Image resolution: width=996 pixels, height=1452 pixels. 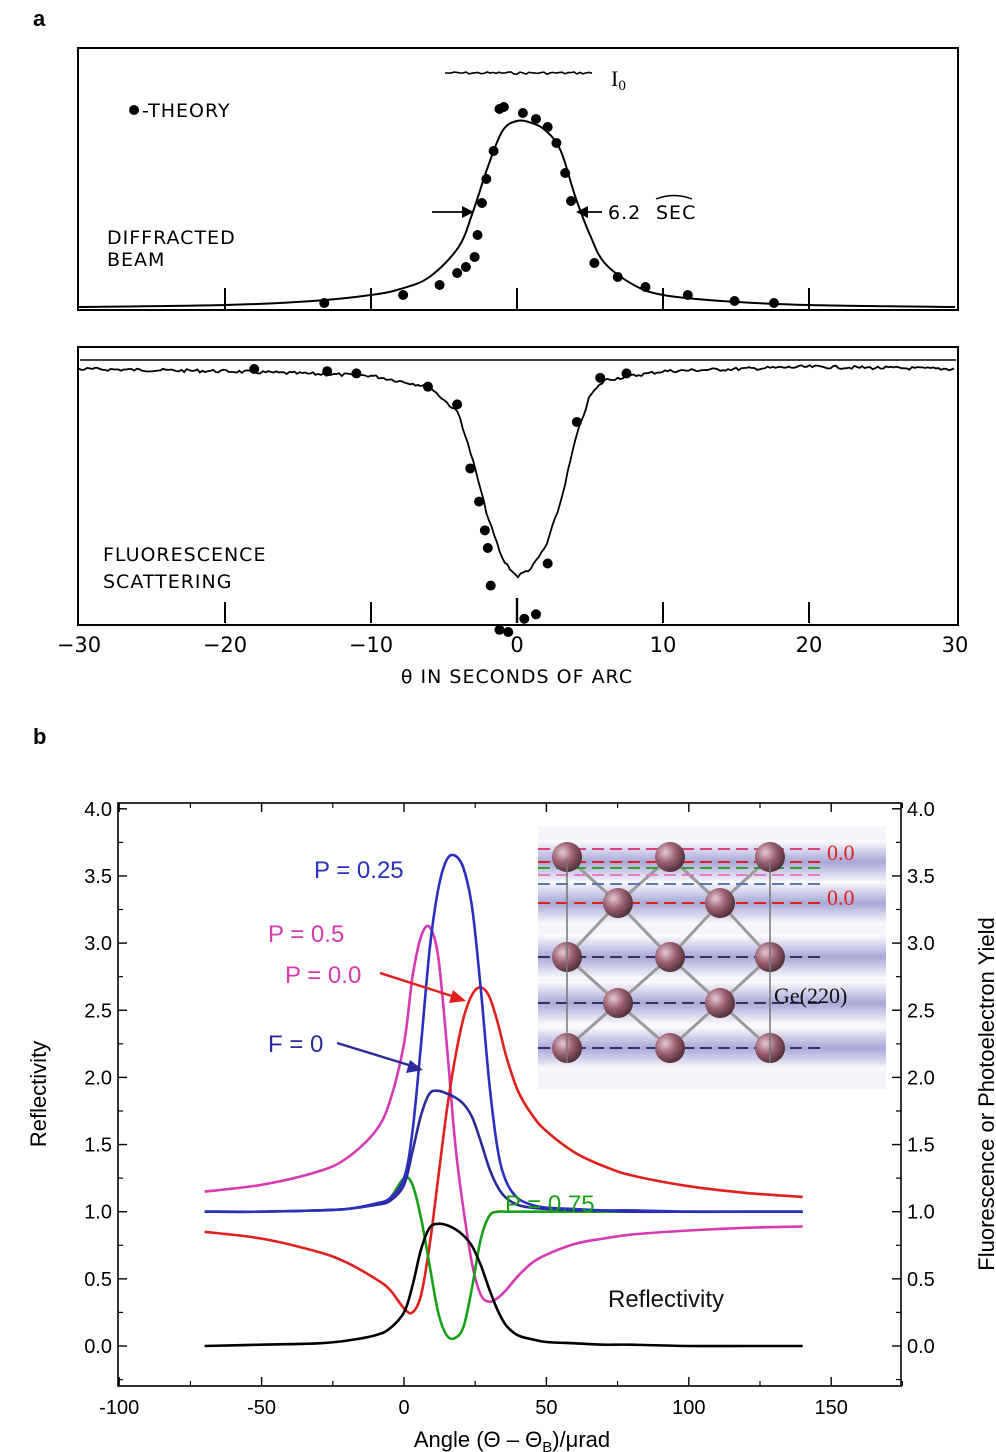 I want to click on y-tick-label-right: 1.5, so click(x=921, y=1146).